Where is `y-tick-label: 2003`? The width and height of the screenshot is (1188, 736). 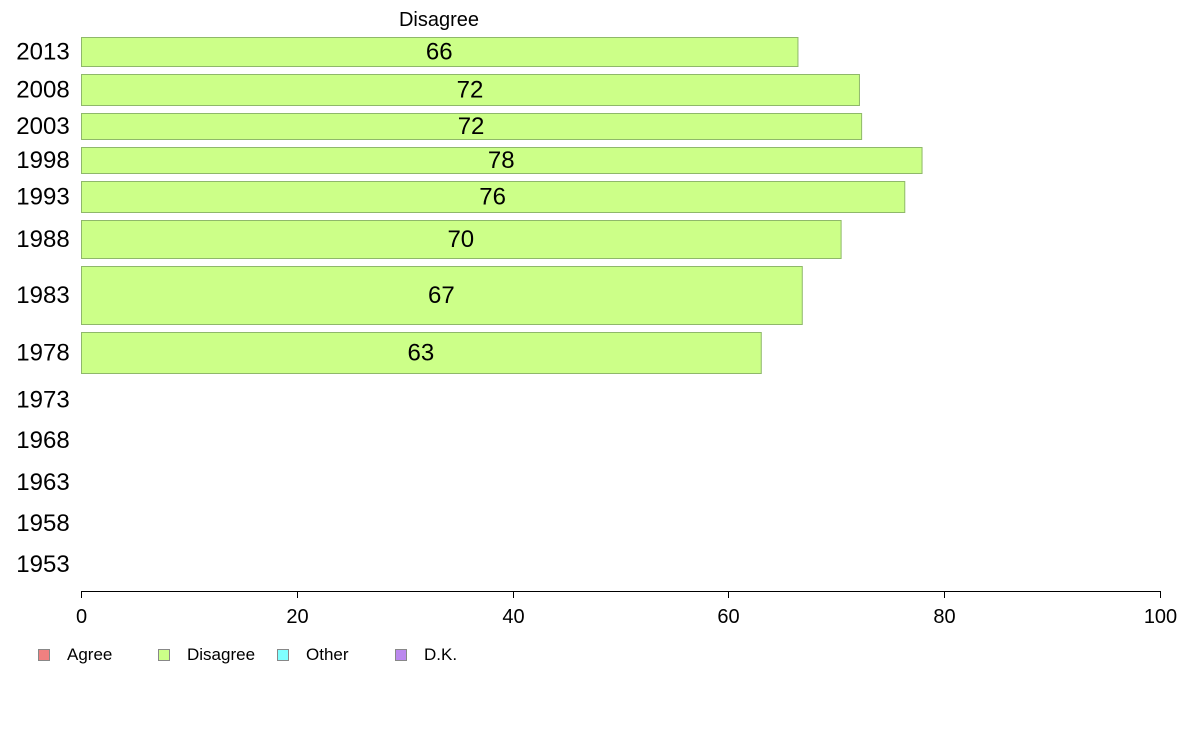 y-tick-label: 2003 is located at coordinates (42, 126).